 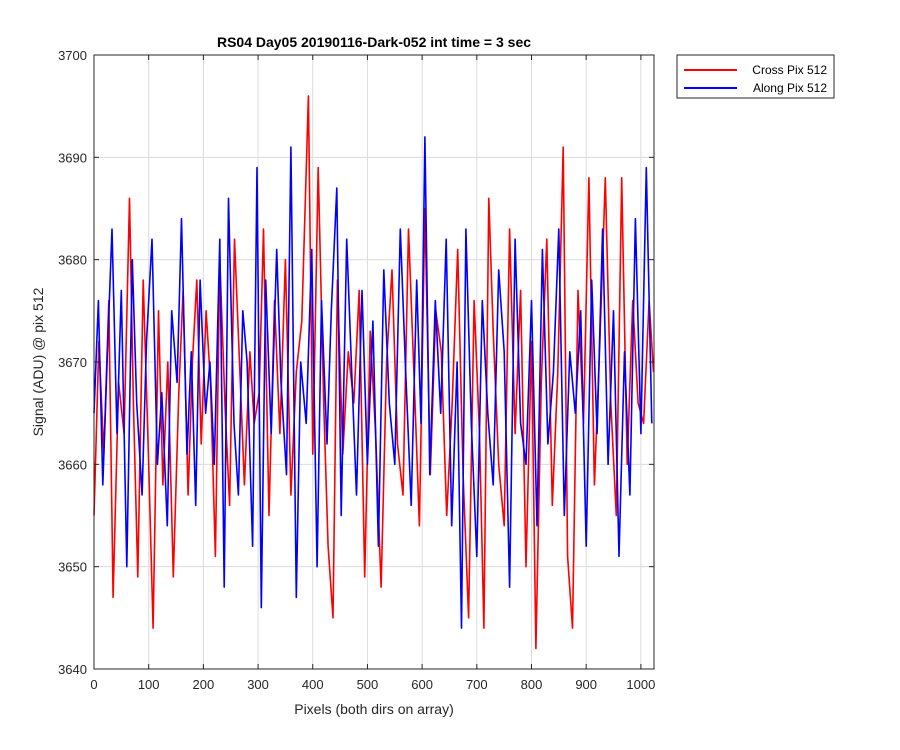 I want to click on x-tick-label: 800, so click(x=532, y=684).